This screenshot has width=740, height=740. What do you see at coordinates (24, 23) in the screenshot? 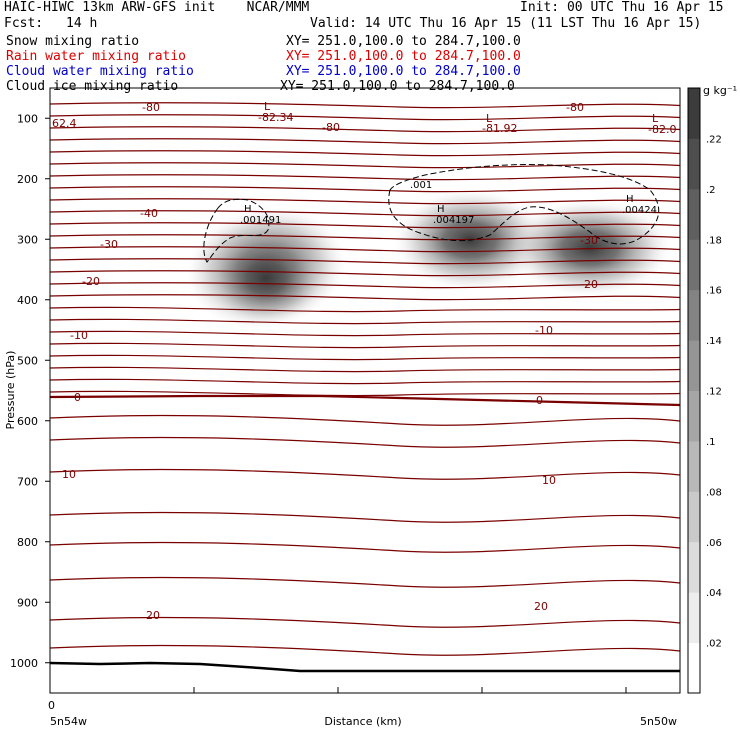
I see `fcst-label: Fcst:` at bounding box center [24, 23].